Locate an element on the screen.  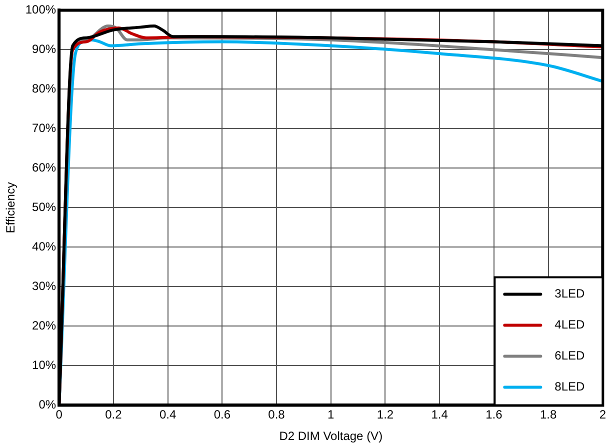
x-tick-label: 1.4 is located at coordinates (439, 415).